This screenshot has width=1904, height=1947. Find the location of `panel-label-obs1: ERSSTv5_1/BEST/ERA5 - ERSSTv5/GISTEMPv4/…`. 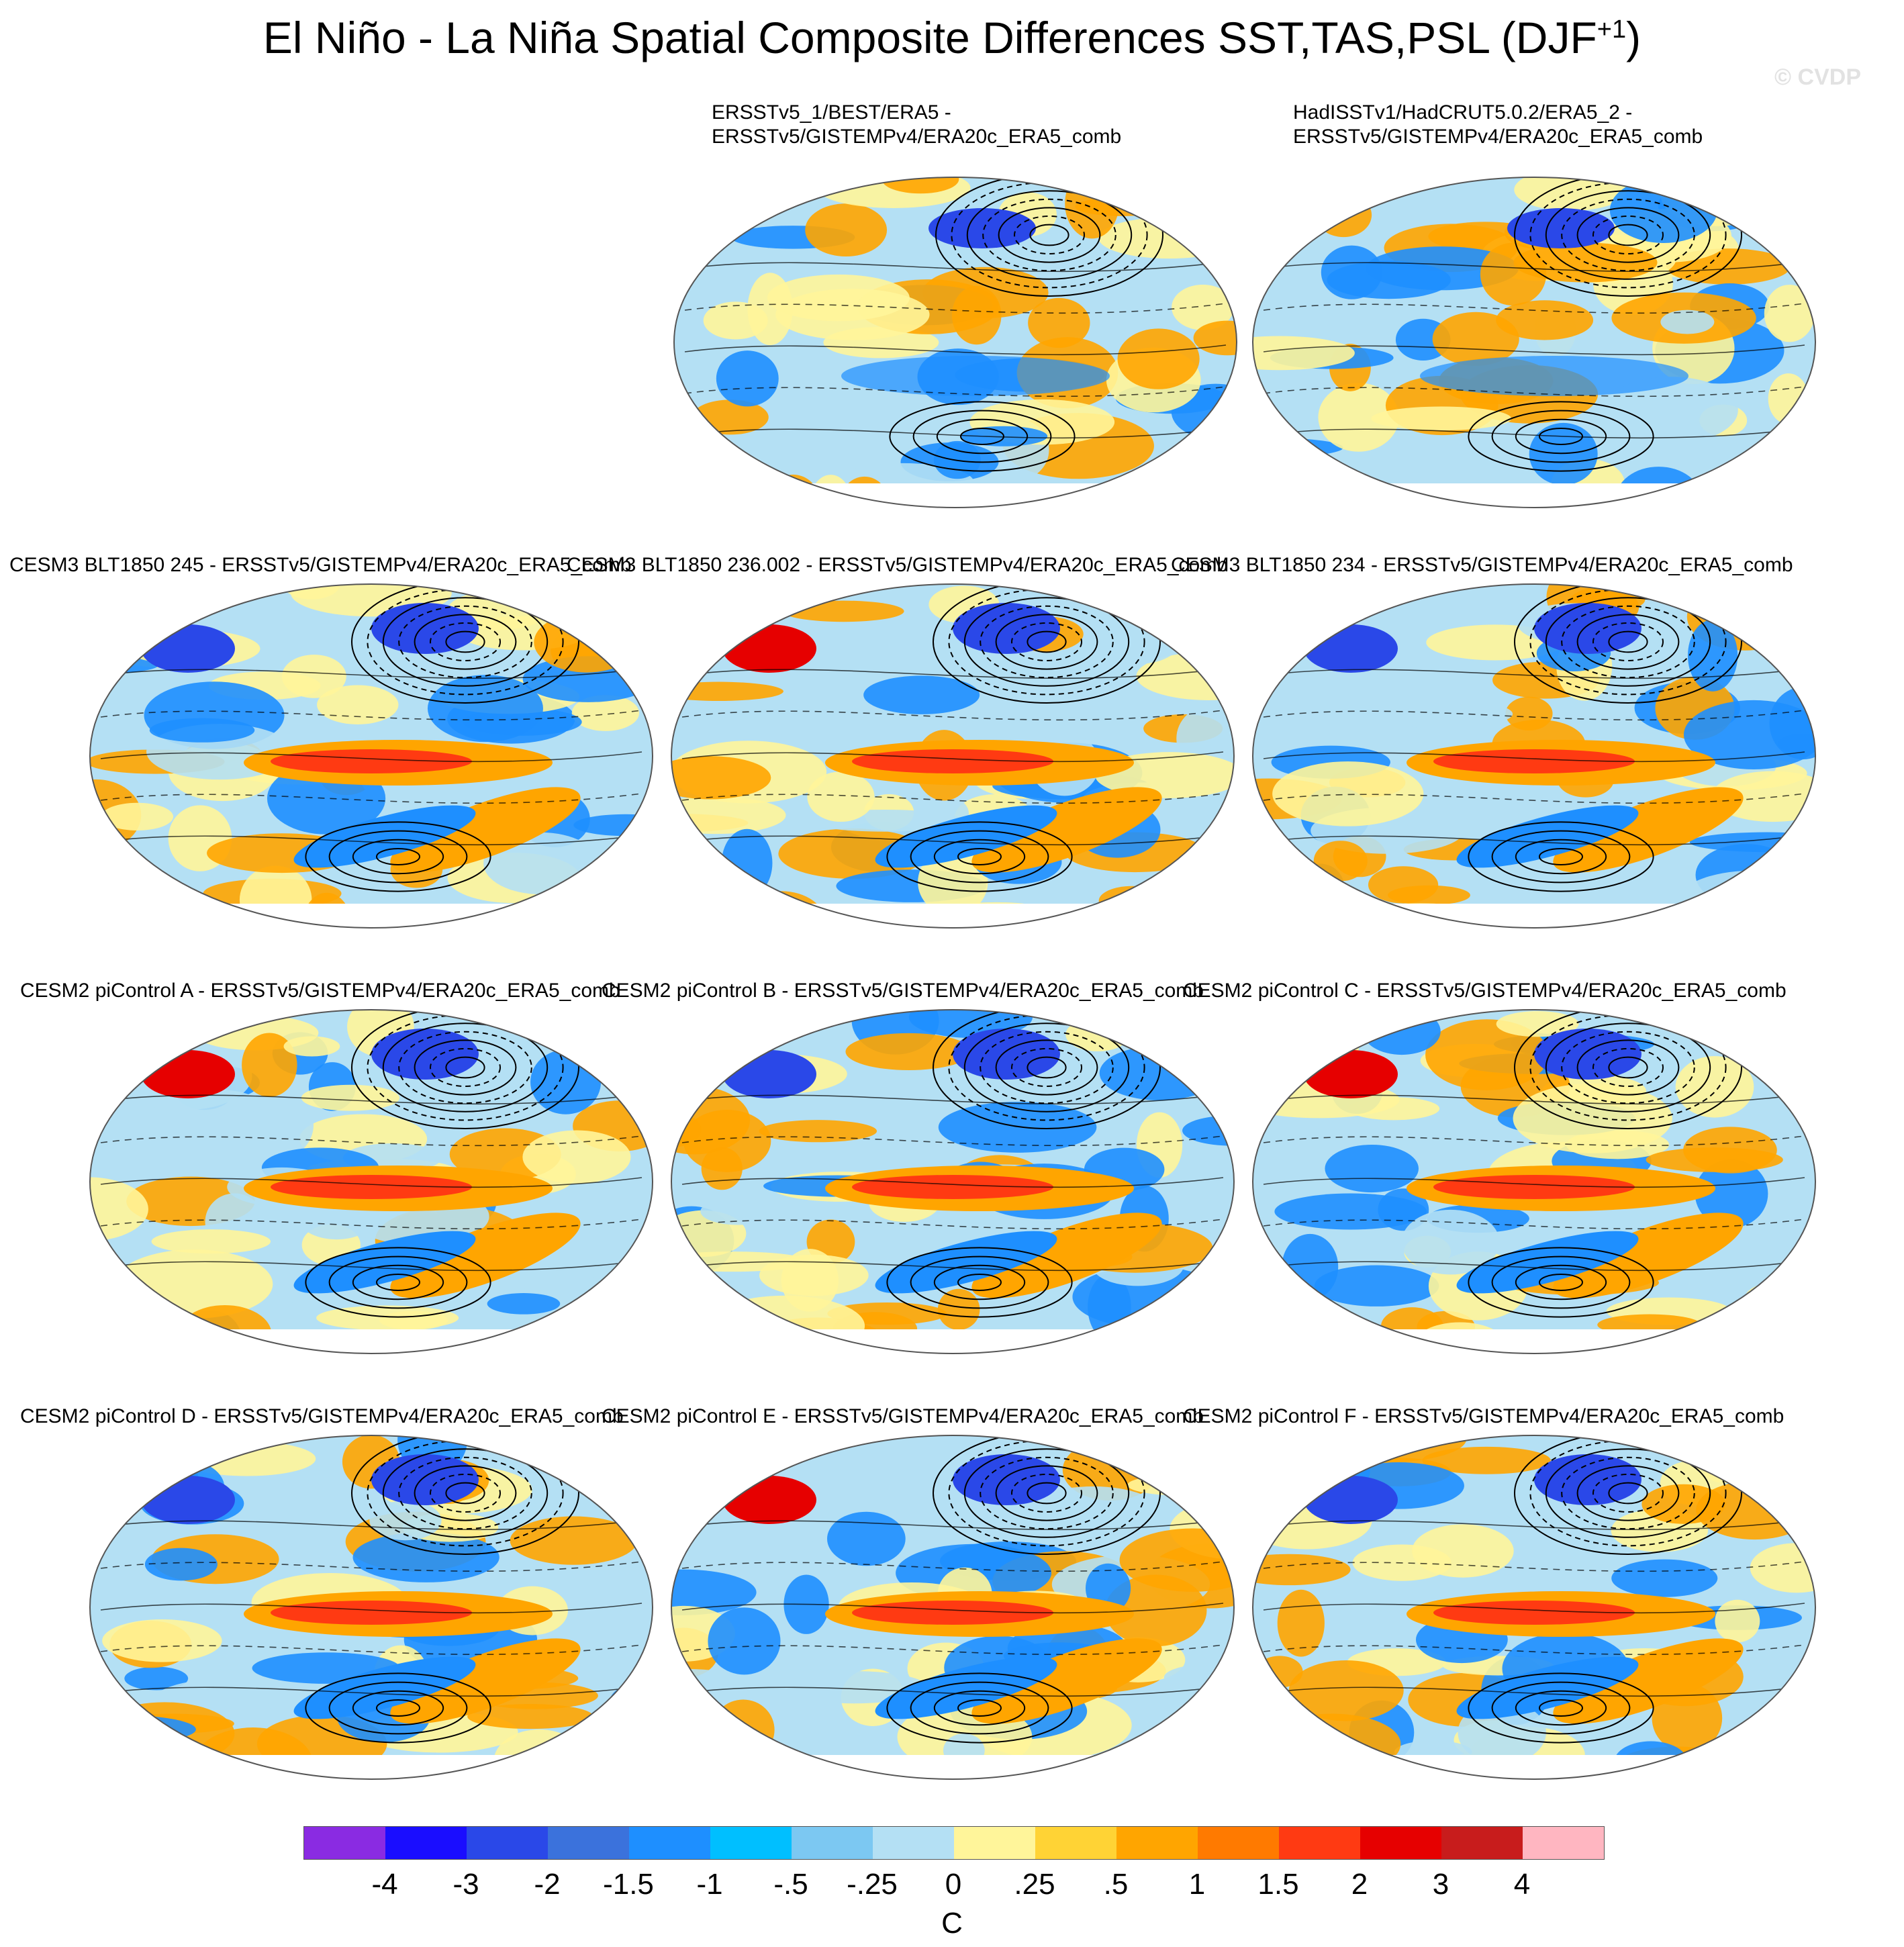

panel-label-obs1: ERSSTv5_1/BEST/ERA5 - ERSSTv5/GISTEMPv4/… is located at coordinates (916, 125).